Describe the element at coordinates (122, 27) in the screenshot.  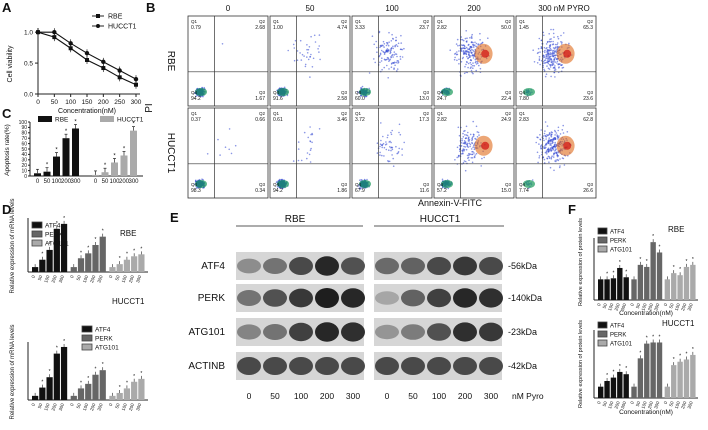
I see `legend-label-hucct1: HUCCT1` at that location.